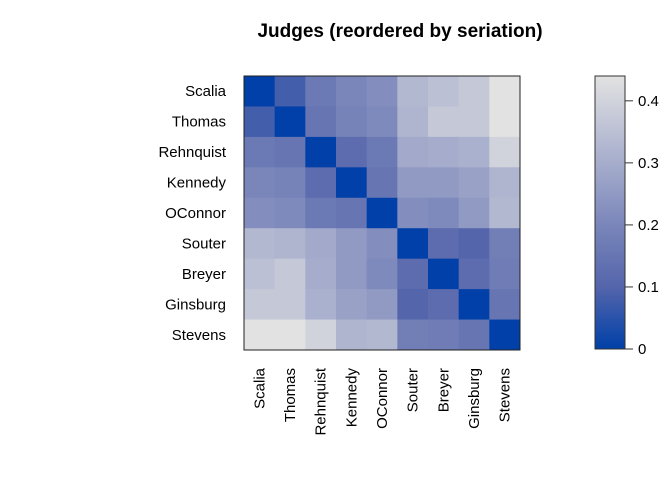 The image size is (672, 480). I want to click on colorbar-tick-label: 0.1, so click(648, 287).